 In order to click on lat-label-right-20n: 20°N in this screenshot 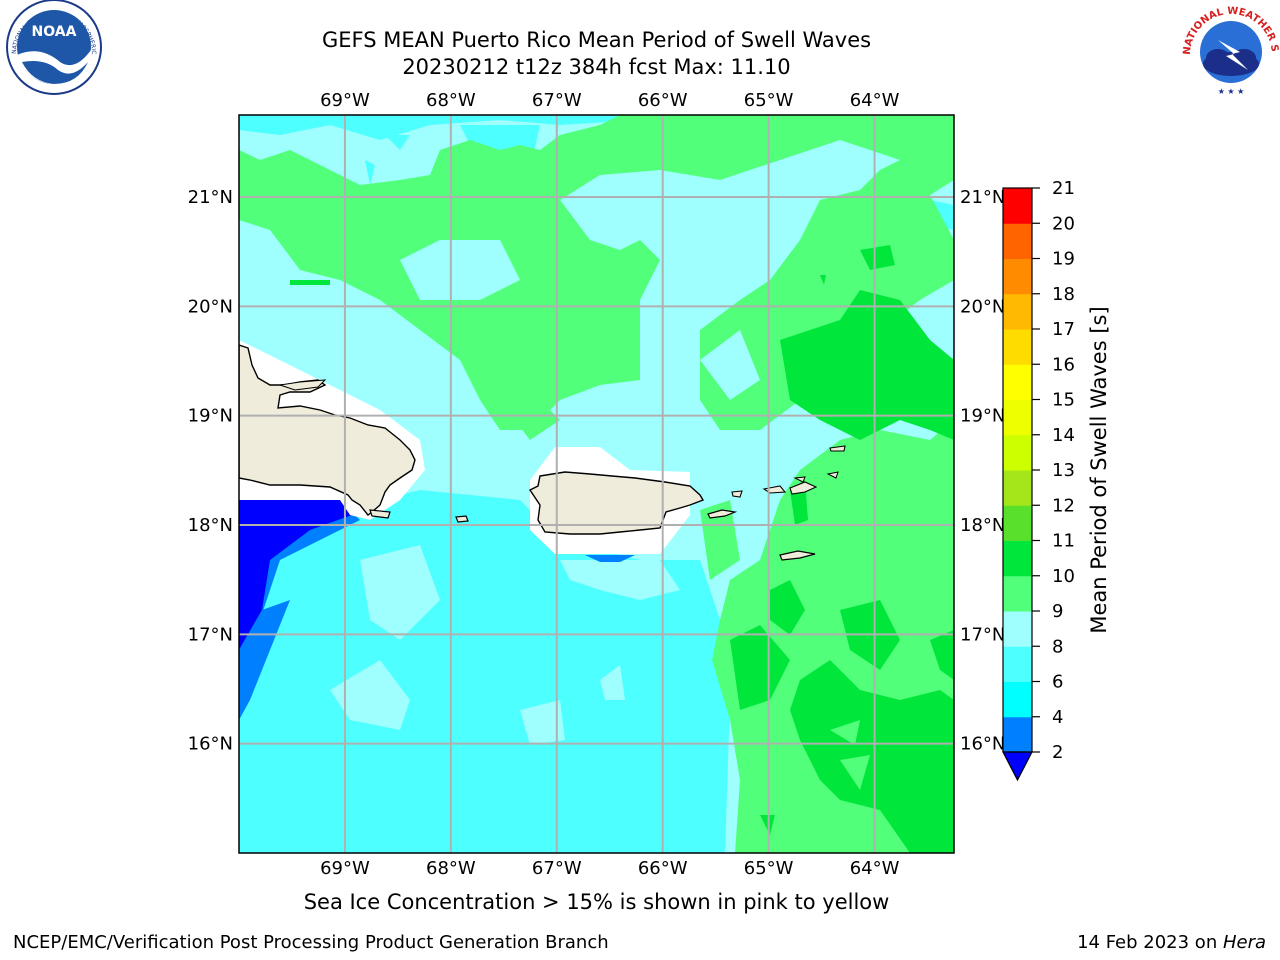, I will do `click(982, 306)`.